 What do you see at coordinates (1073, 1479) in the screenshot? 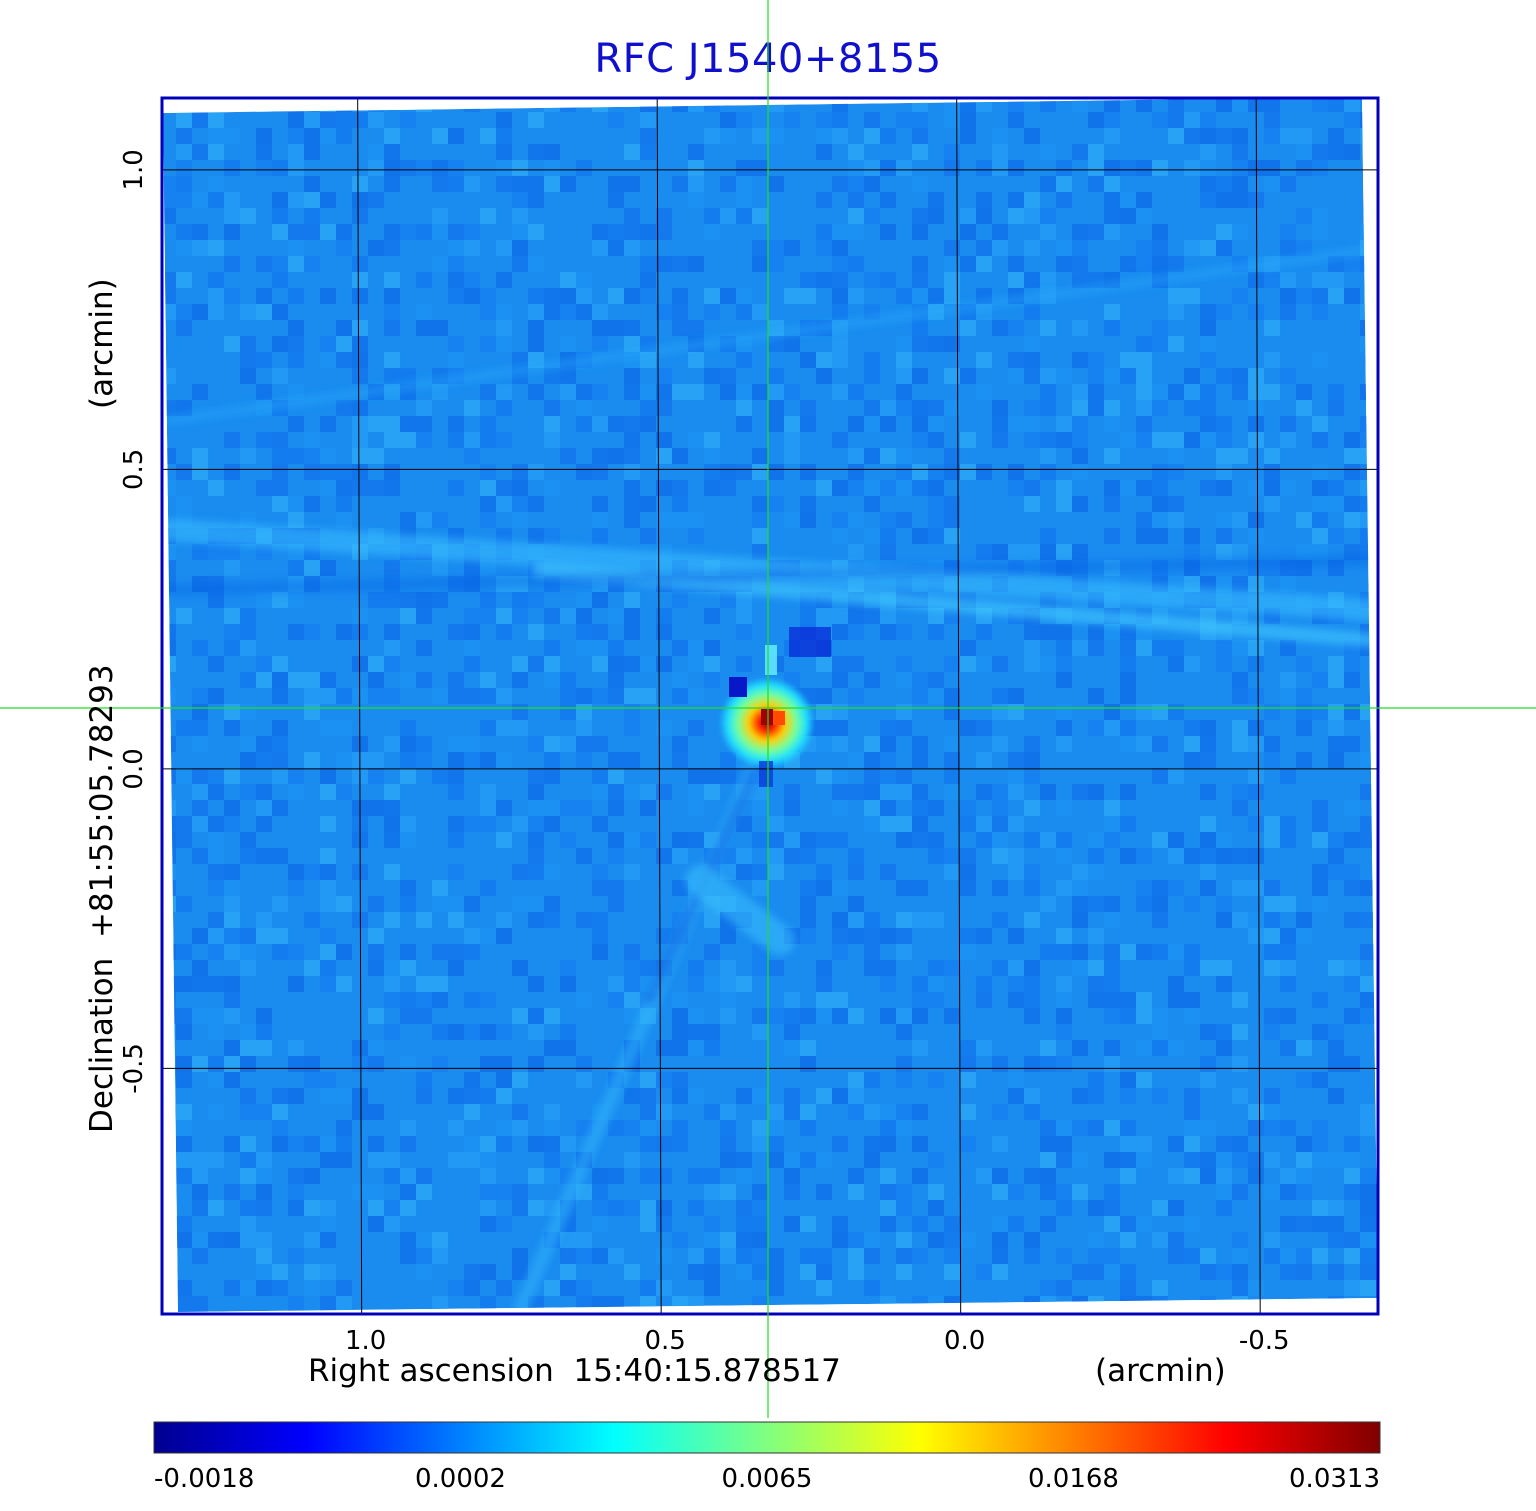
I see `colorbar-tick-label: 0.0168` at bounding box center [1073, 1479].